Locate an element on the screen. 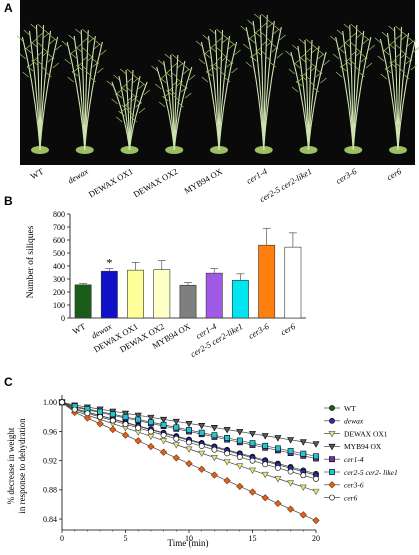 This screenshot has width=419, height=555. legend-label-5: cer2-5 cer2- like1 is located at coordinates (371, 472).